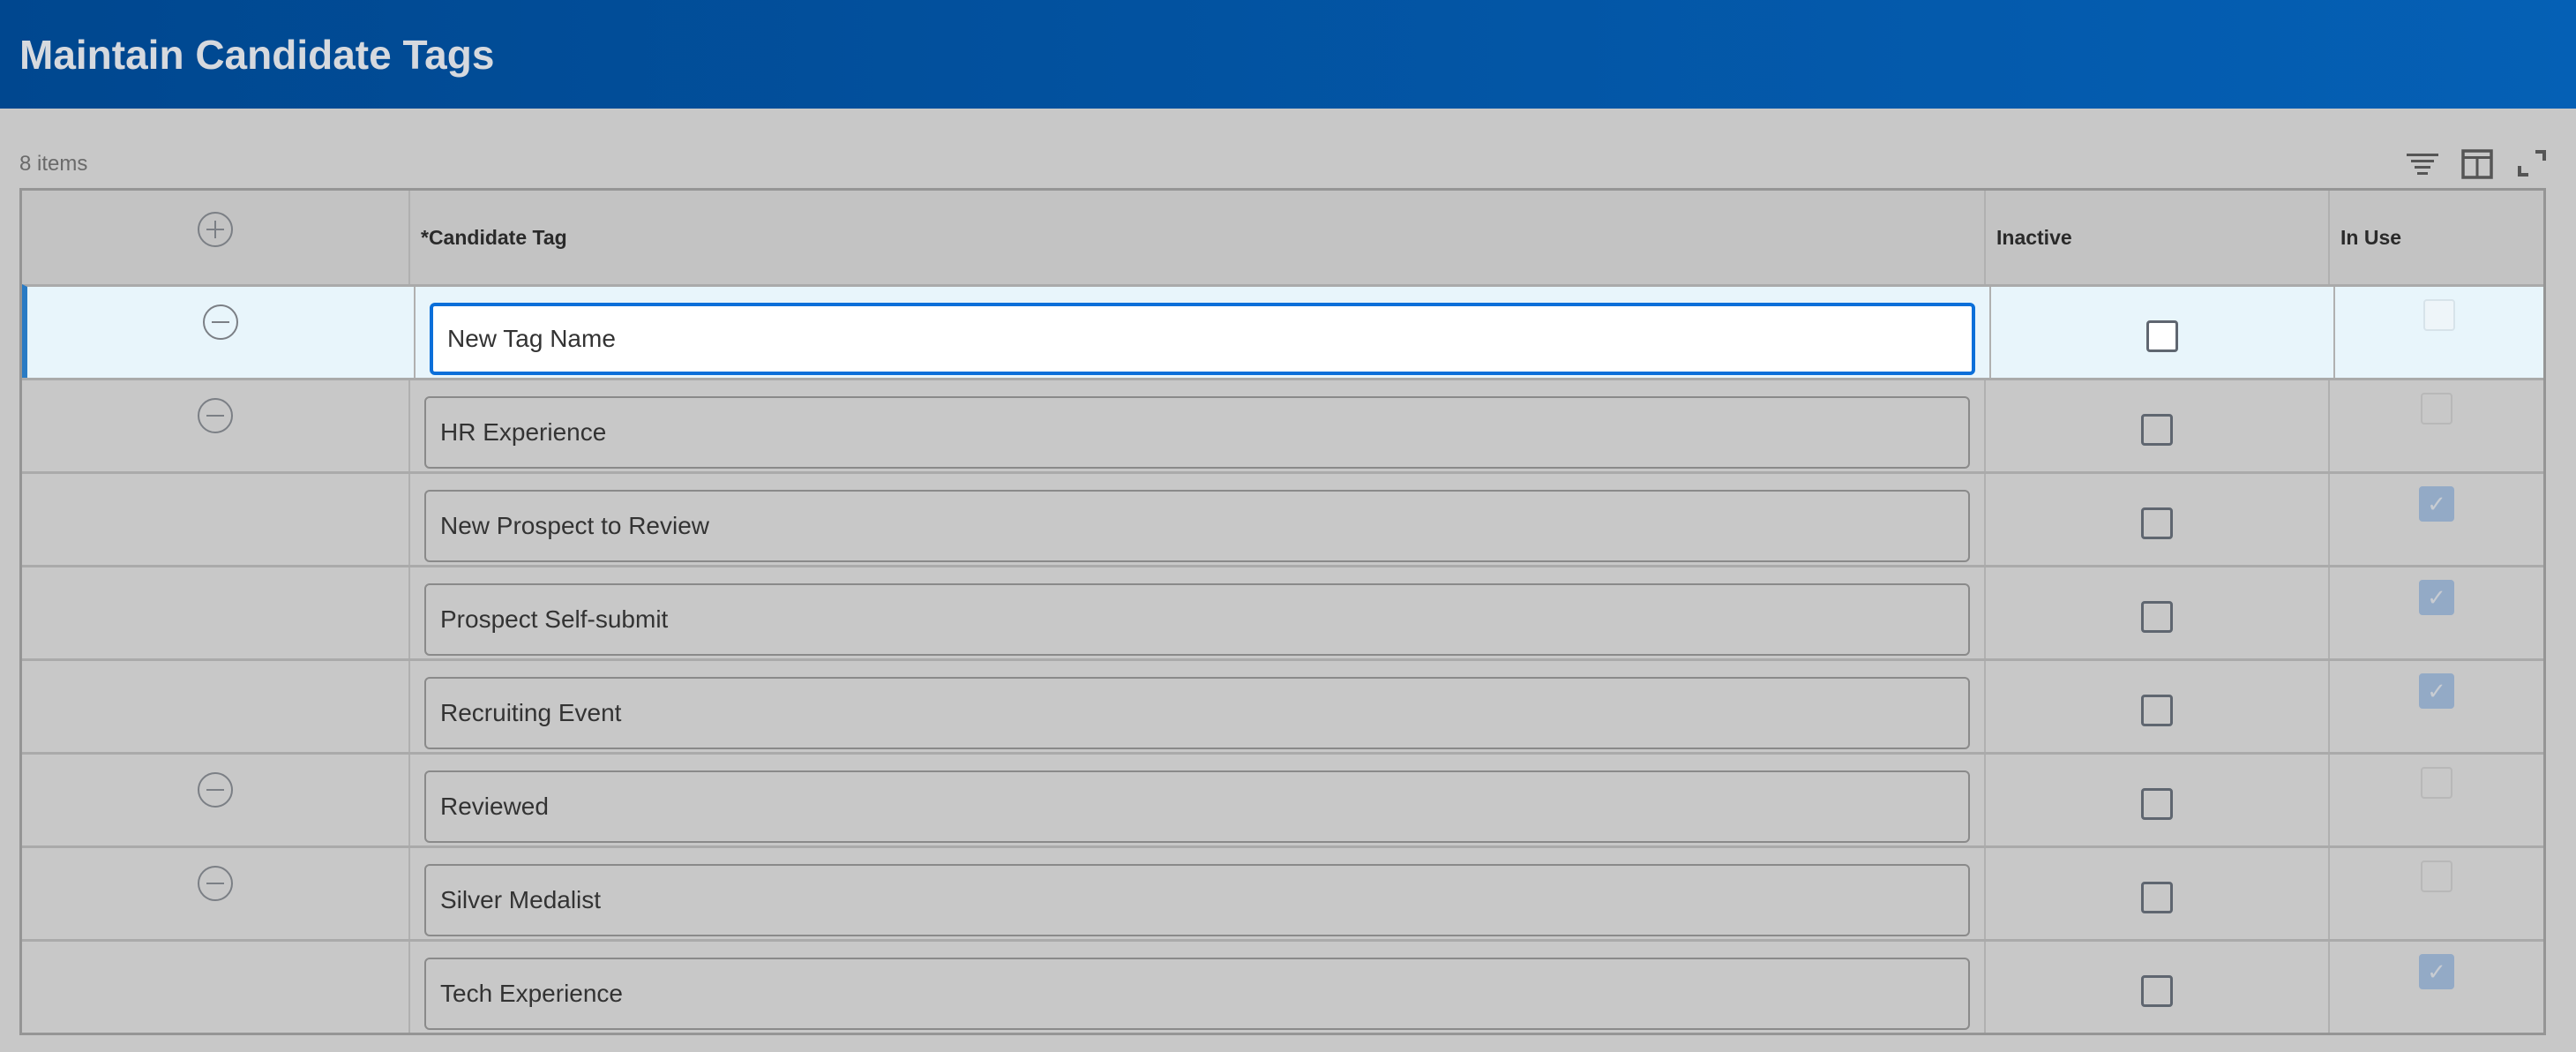 The width and height of the screenshot is (2576, 1052). I want to click on table-row: New Prospect to Review ✓, so click(1282, 518).